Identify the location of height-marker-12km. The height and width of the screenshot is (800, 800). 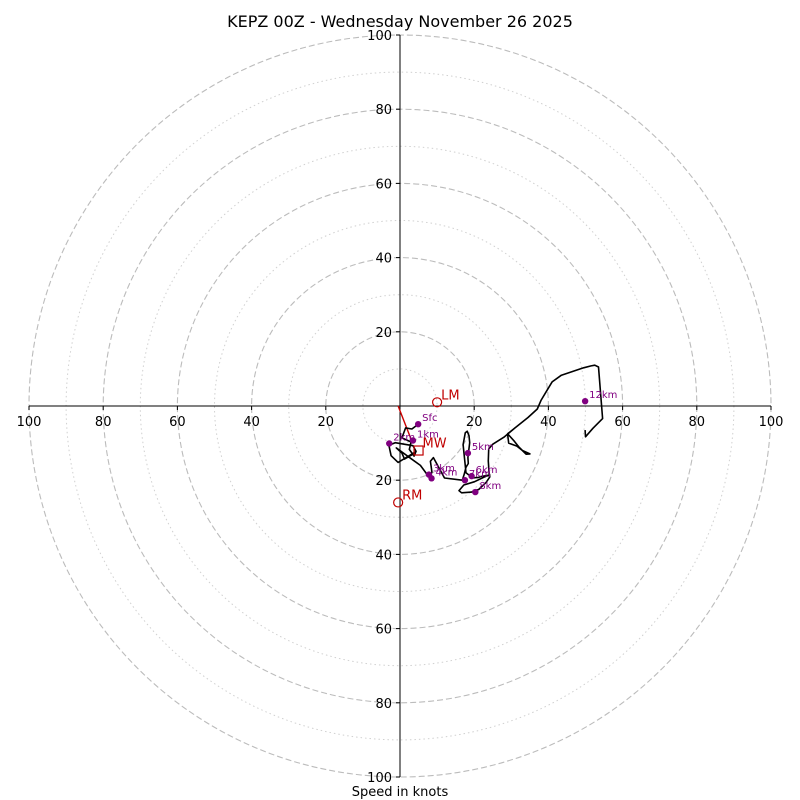
(585, 401).